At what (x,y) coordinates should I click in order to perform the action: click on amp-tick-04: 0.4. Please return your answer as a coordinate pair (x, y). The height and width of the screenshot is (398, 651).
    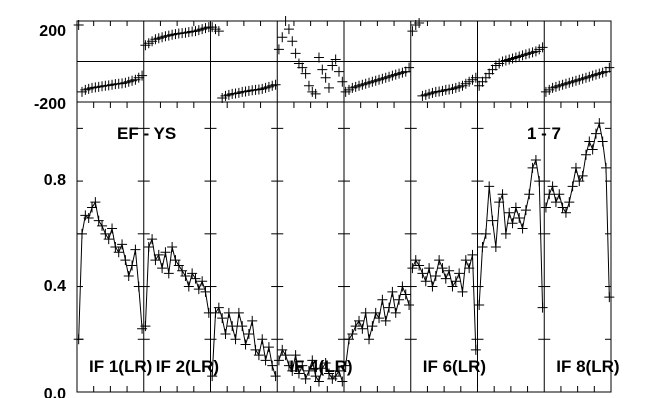
    Looking at the image, I should click on (55, 286).